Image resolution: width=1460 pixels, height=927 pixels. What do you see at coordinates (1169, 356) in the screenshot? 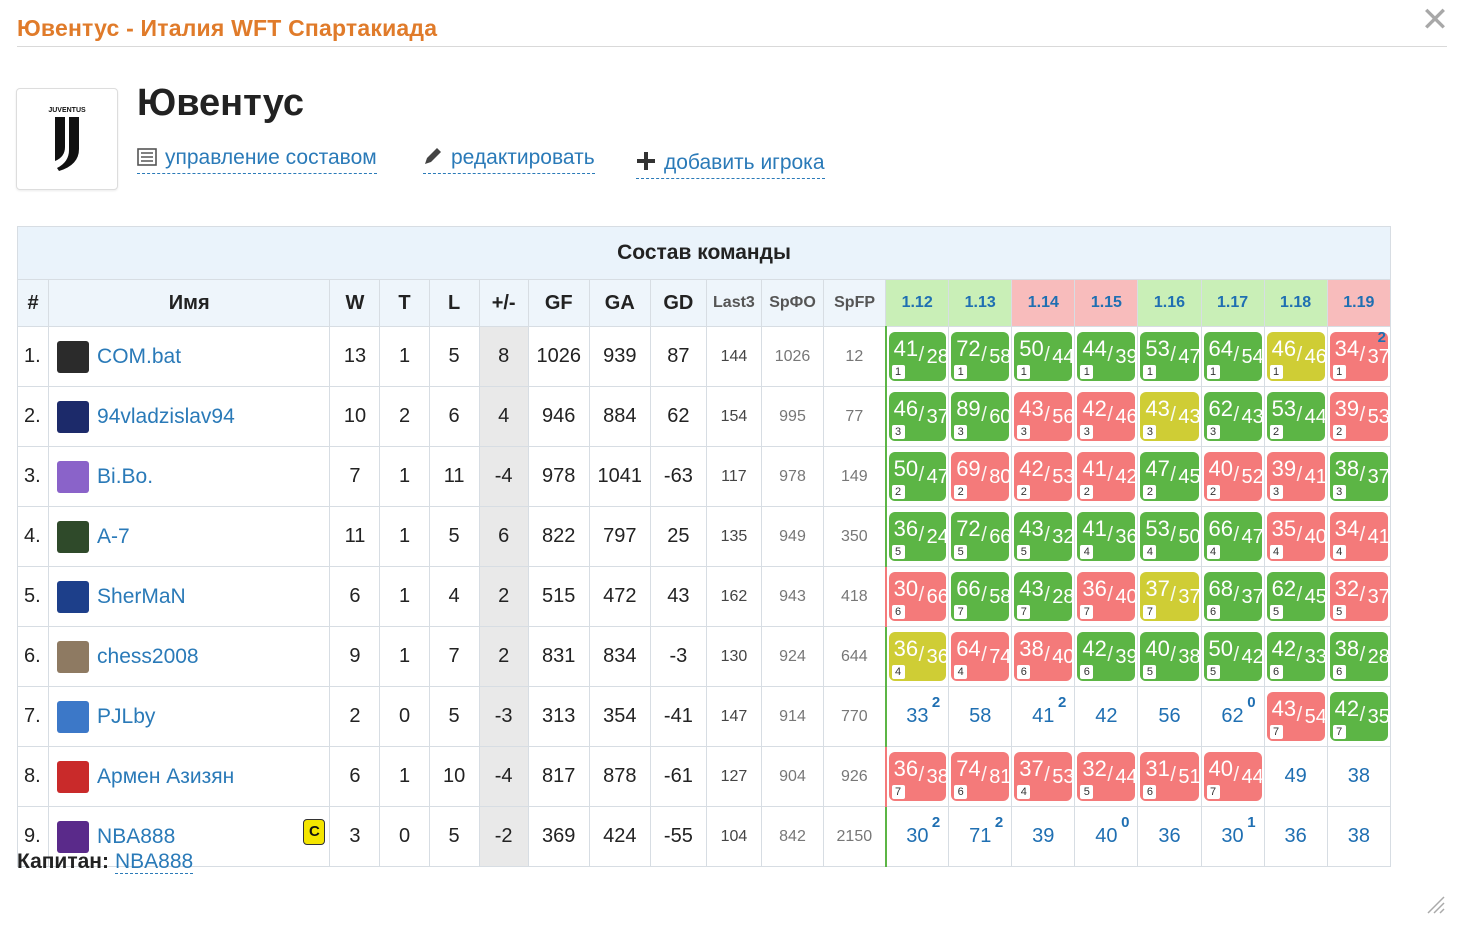
I see `tour-score-cell: 53/47 1` at bounding box center [1169, 356].